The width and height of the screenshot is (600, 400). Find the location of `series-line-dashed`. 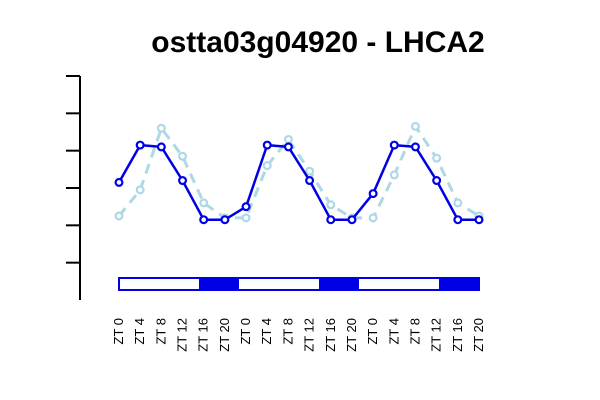

series-line-dashed is located at coordinates (298, 172).